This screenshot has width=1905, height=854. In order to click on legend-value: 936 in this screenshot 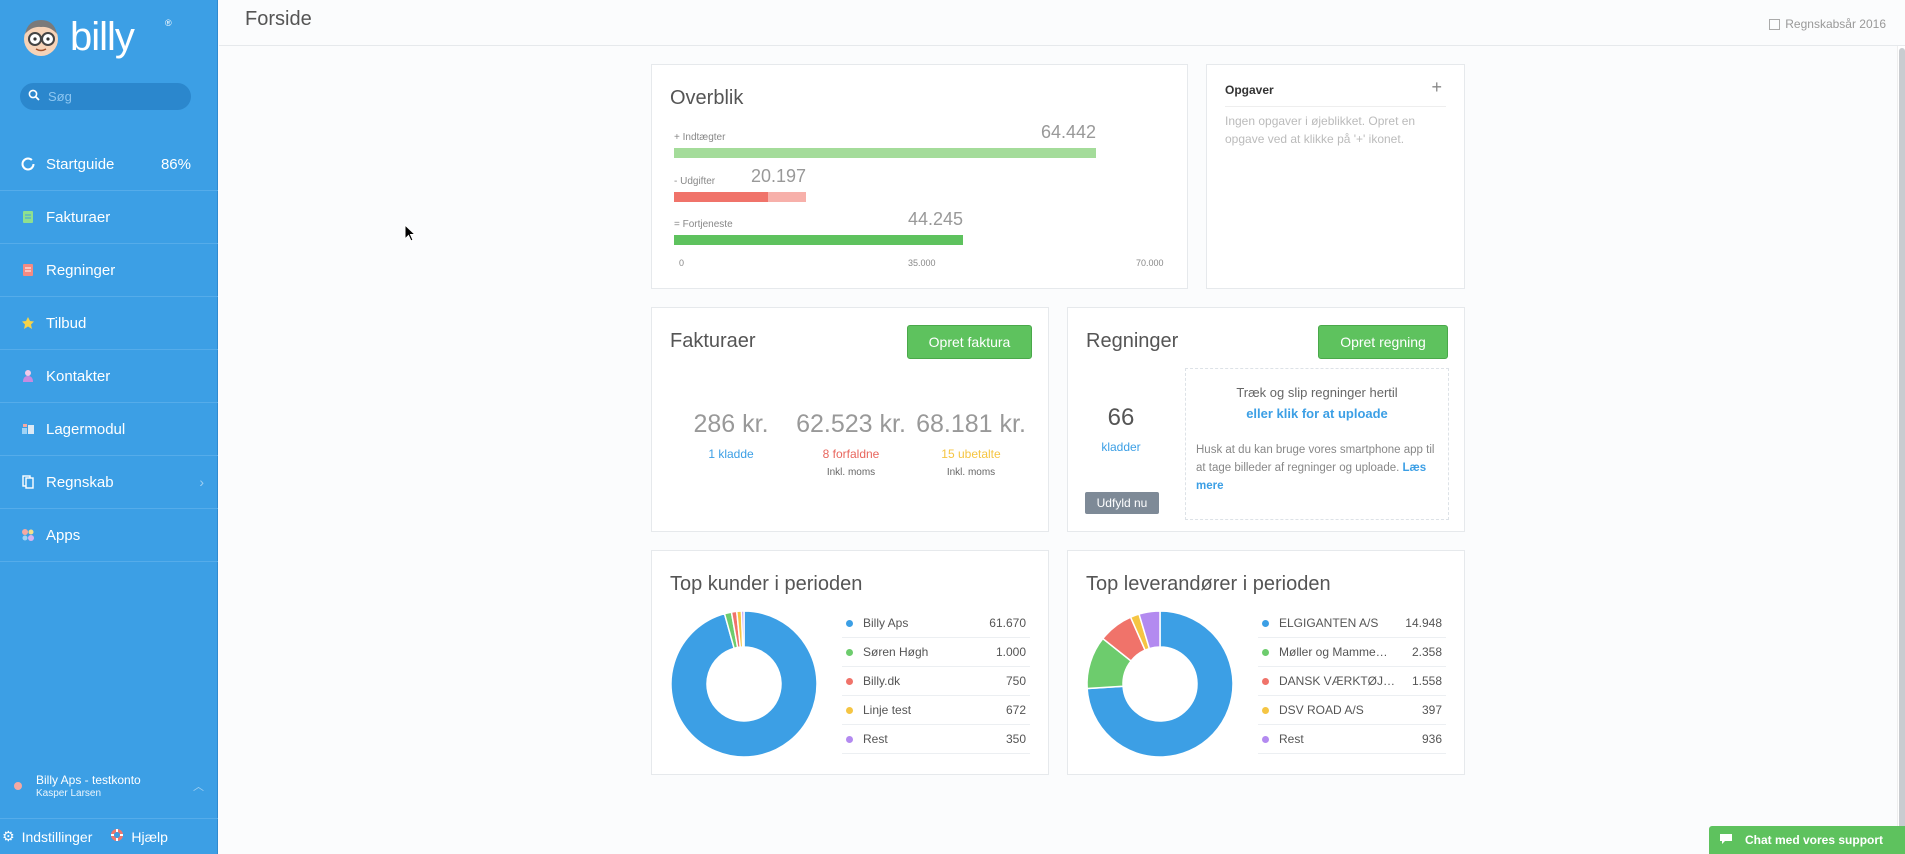, I will do `click(1431, 739)`.